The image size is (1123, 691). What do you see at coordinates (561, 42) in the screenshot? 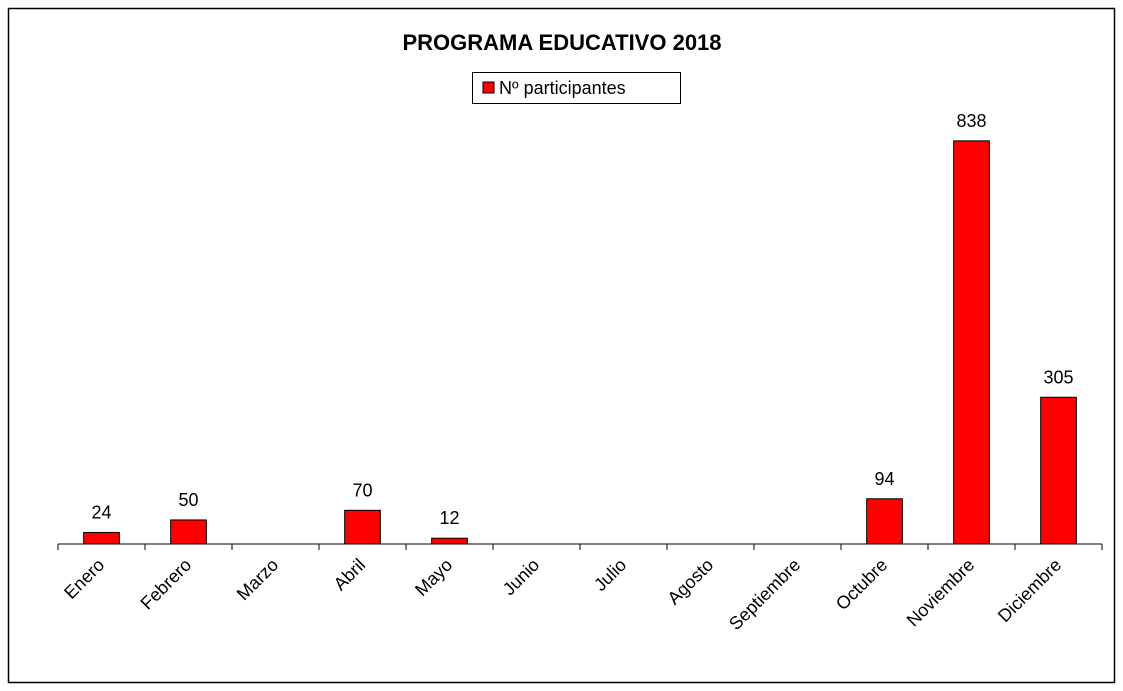
I see `chart-title: PROGRAMA EDUCATIVO 2018` at bounding box center [561, 42].